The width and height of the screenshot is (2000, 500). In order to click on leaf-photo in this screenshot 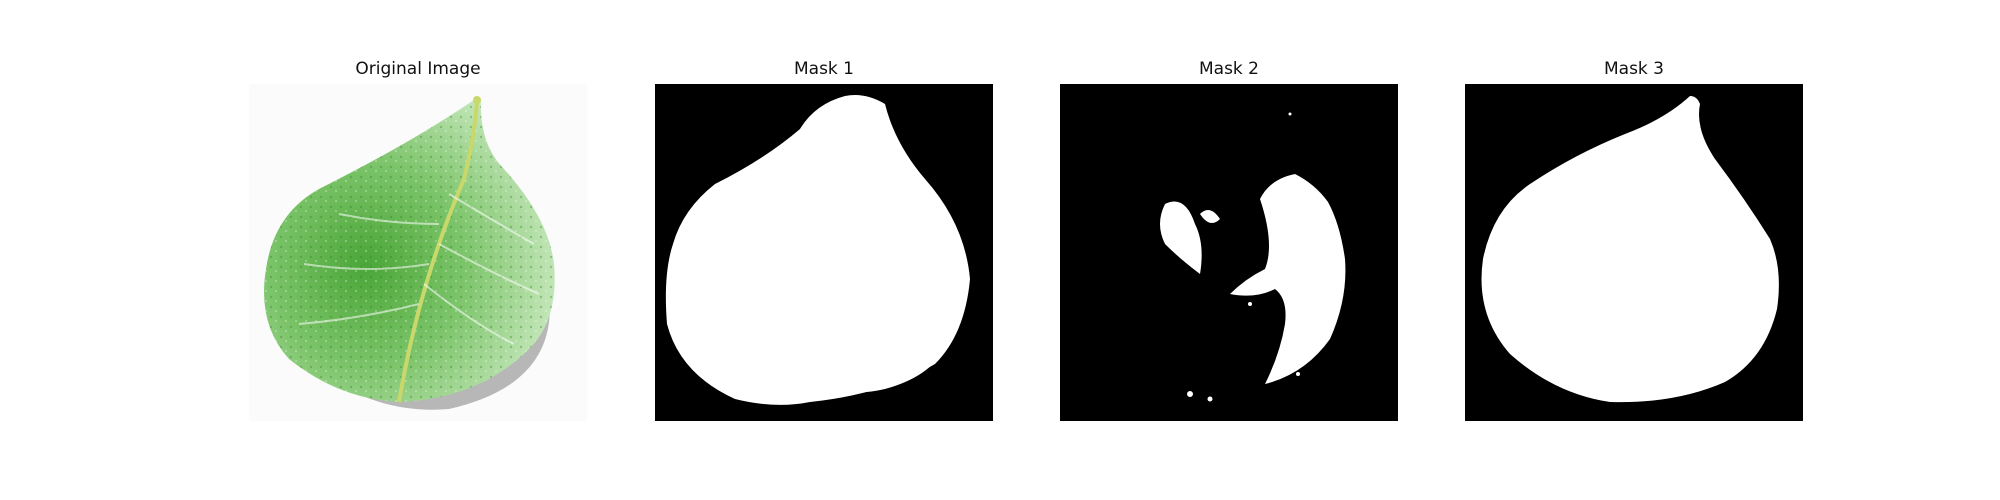, I will do `click(418, 252)`.